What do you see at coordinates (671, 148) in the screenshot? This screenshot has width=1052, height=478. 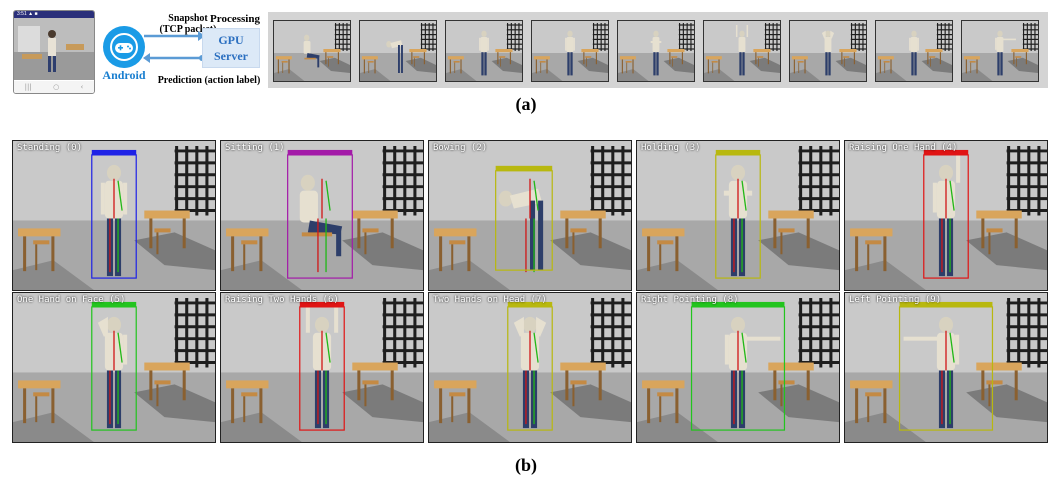 I see `action-label: Holding (3)` at bounding box center [671, 148].